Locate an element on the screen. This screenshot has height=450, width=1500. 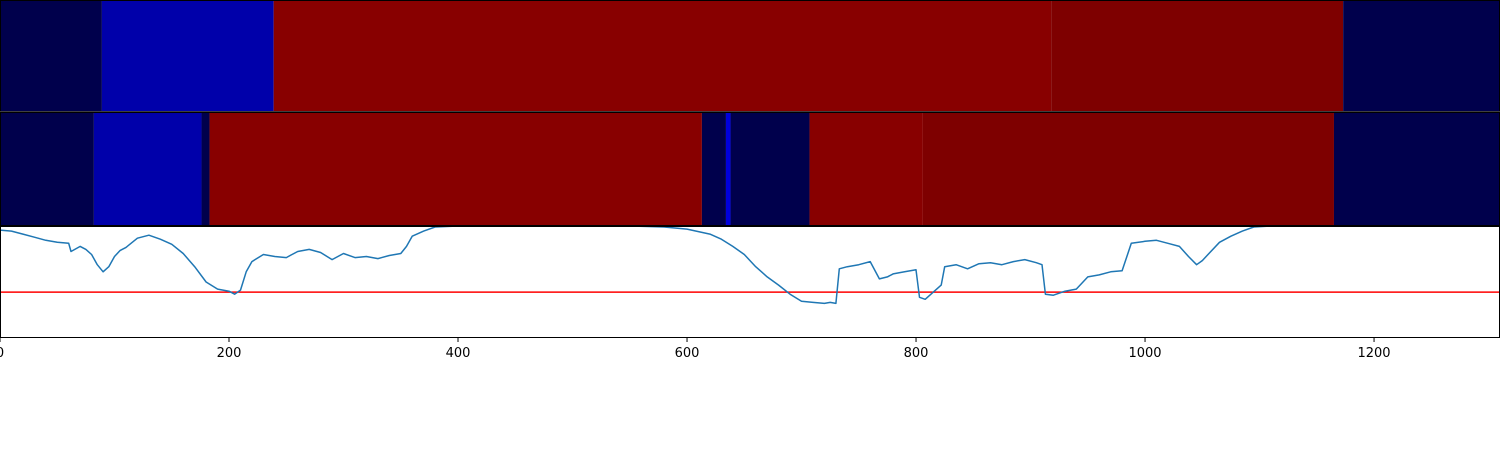
x-tick-label: 600 is located at coordinates (687, 353).